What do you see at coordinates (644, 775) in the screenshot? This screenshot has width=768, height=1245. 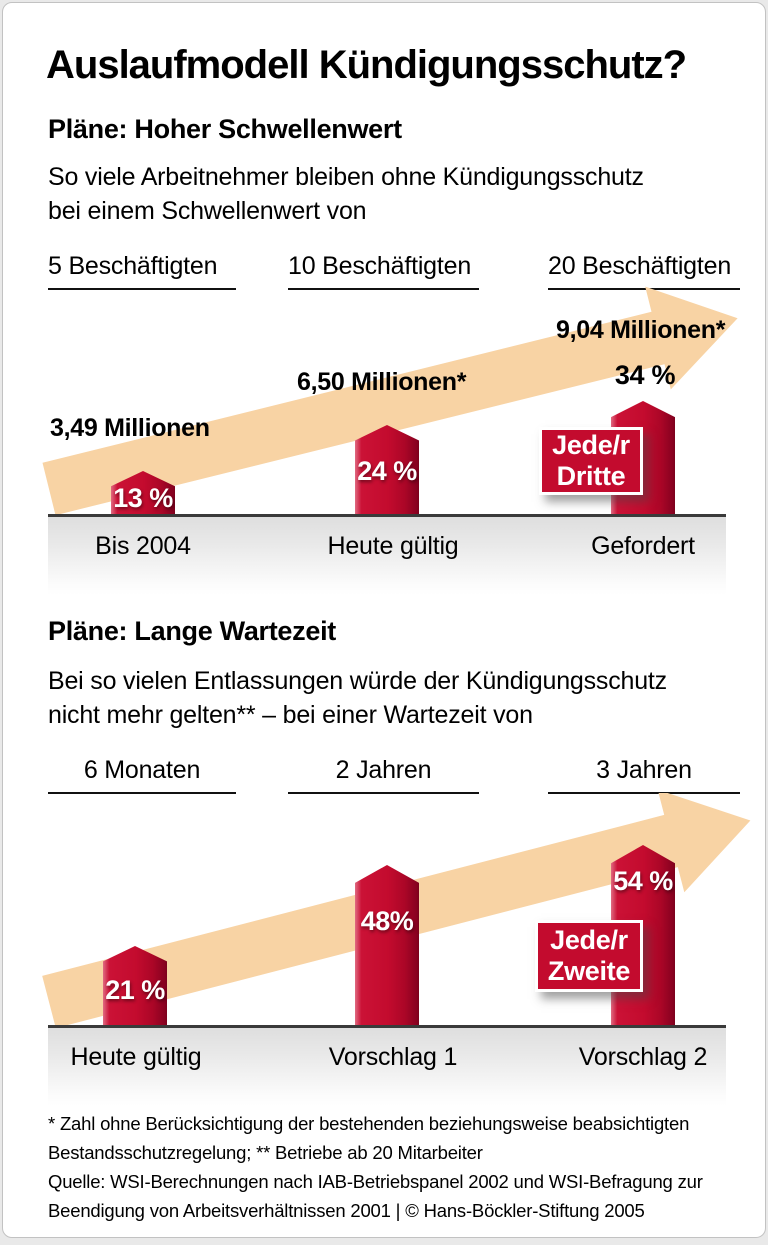 I see `wait-label-3-jahre: 3 Jahren` at bounding box center [644, 775].